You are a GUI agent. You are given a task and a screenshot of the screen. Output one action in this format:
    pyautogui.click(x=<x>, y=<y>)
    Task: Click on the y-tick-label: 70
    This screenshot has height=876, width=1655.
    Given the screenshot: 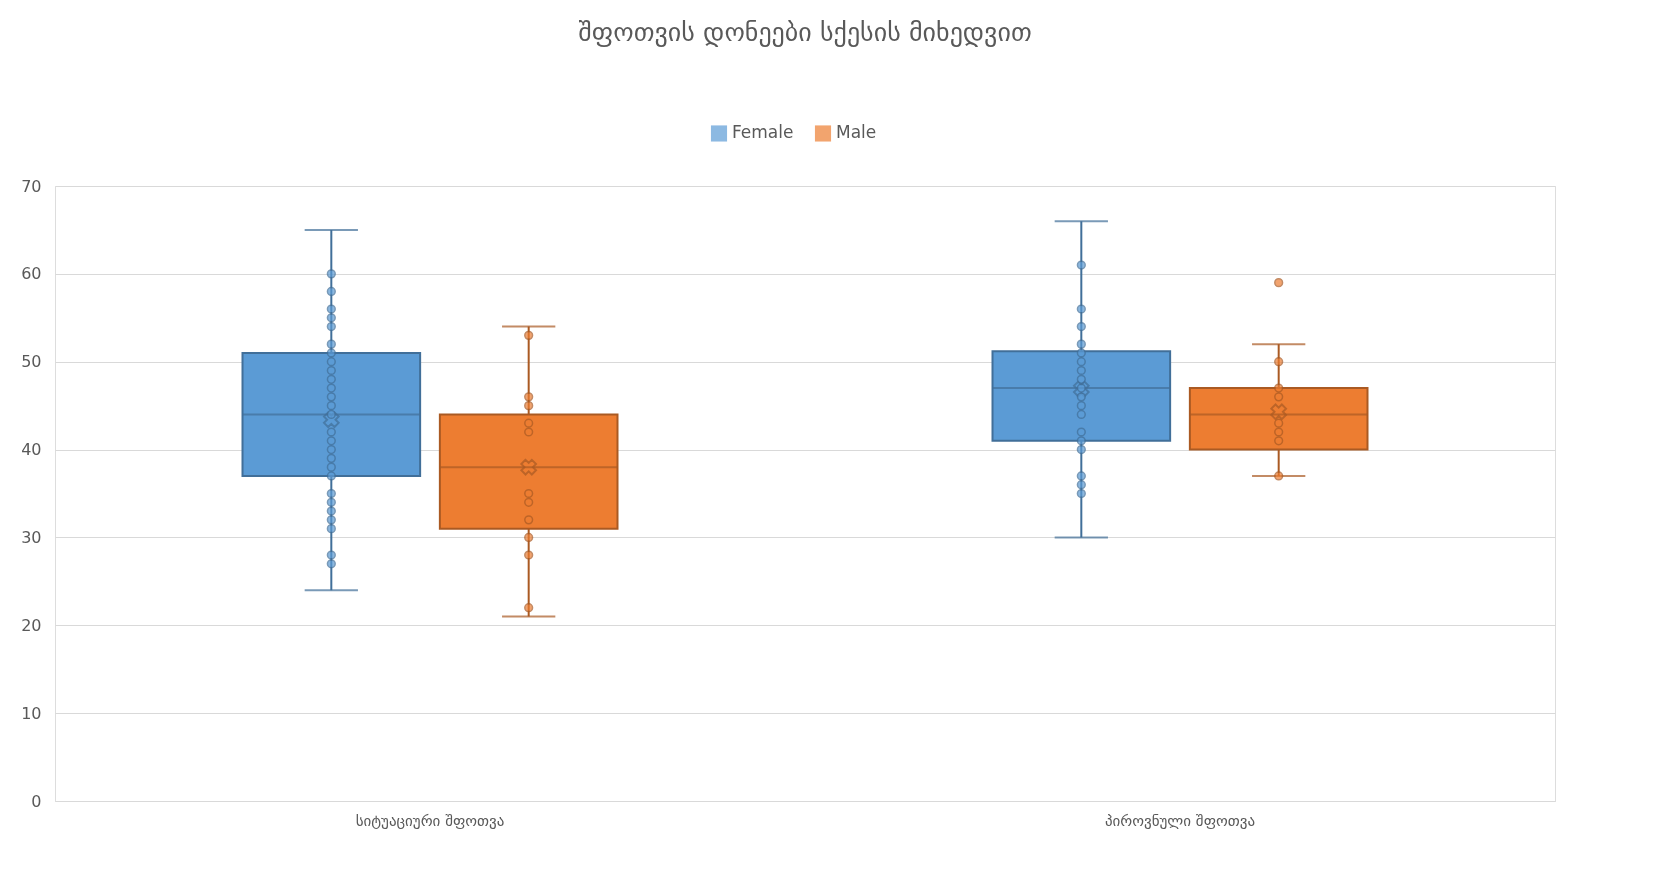 What is the action you would take?
    pyautogui.click(x=31, y=186)
    